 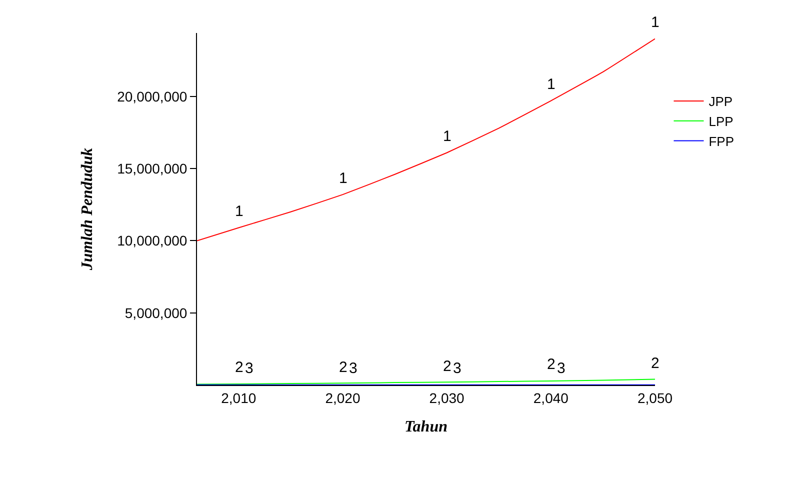 What do you see at coordinates (655, 398) in the screenshot?
I see `x-tick-label: 2,050` at bounding box center [655, 398].